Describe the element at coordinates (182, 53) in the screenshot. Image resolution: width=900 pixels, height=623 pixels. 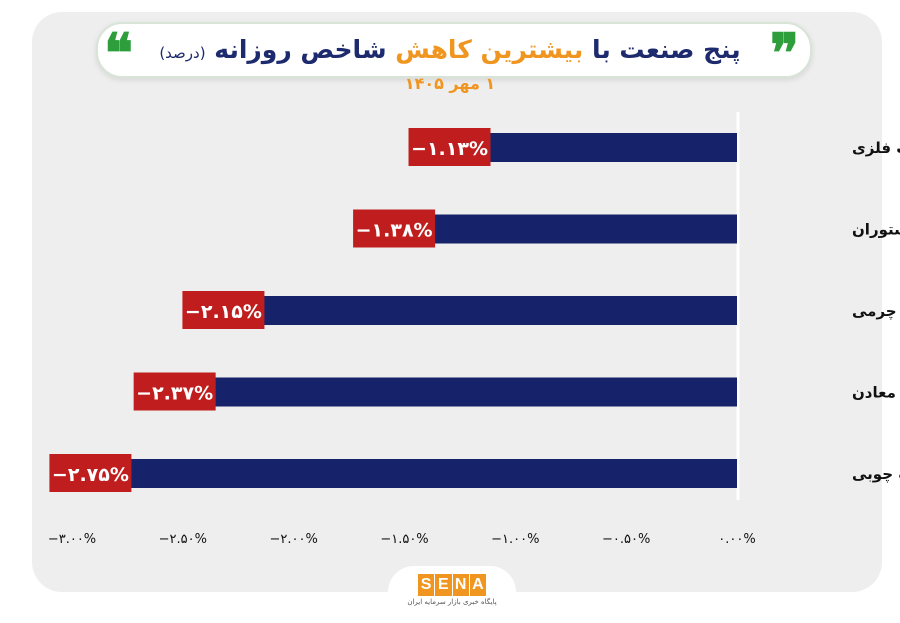
I see `title-unit: (درصد)` at that location.